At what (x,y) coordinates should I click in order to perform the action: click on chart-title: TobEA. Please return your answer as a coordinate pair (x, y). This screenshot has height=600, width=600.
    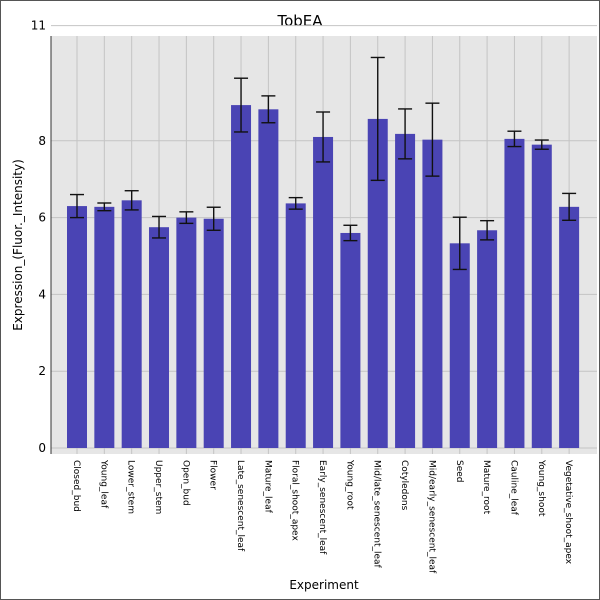
    Looking at the image, I should click on (299, 21).